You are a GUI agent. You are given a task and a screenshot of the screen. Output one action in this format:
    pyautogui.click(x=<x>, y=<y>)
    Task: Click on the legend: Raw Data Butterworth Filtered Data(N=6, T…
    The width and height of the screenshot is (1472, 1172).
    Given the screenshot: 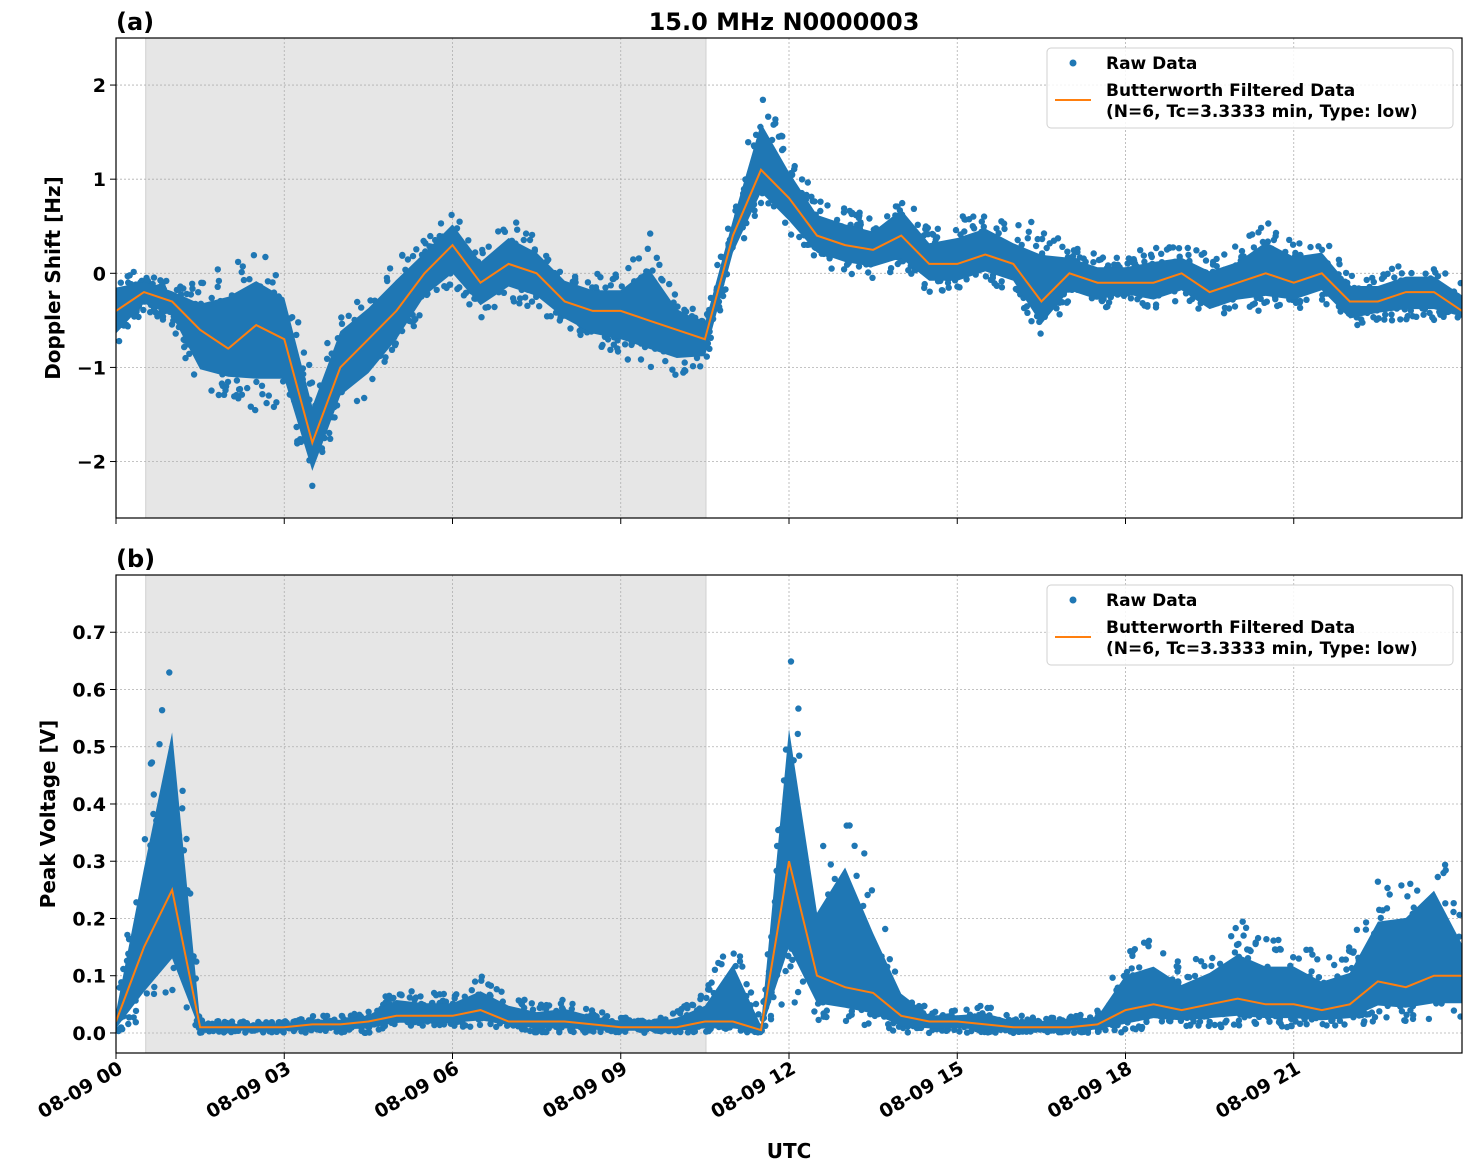 What is the action you would take?
    pyautogui.click(x=1250, y=625)
    